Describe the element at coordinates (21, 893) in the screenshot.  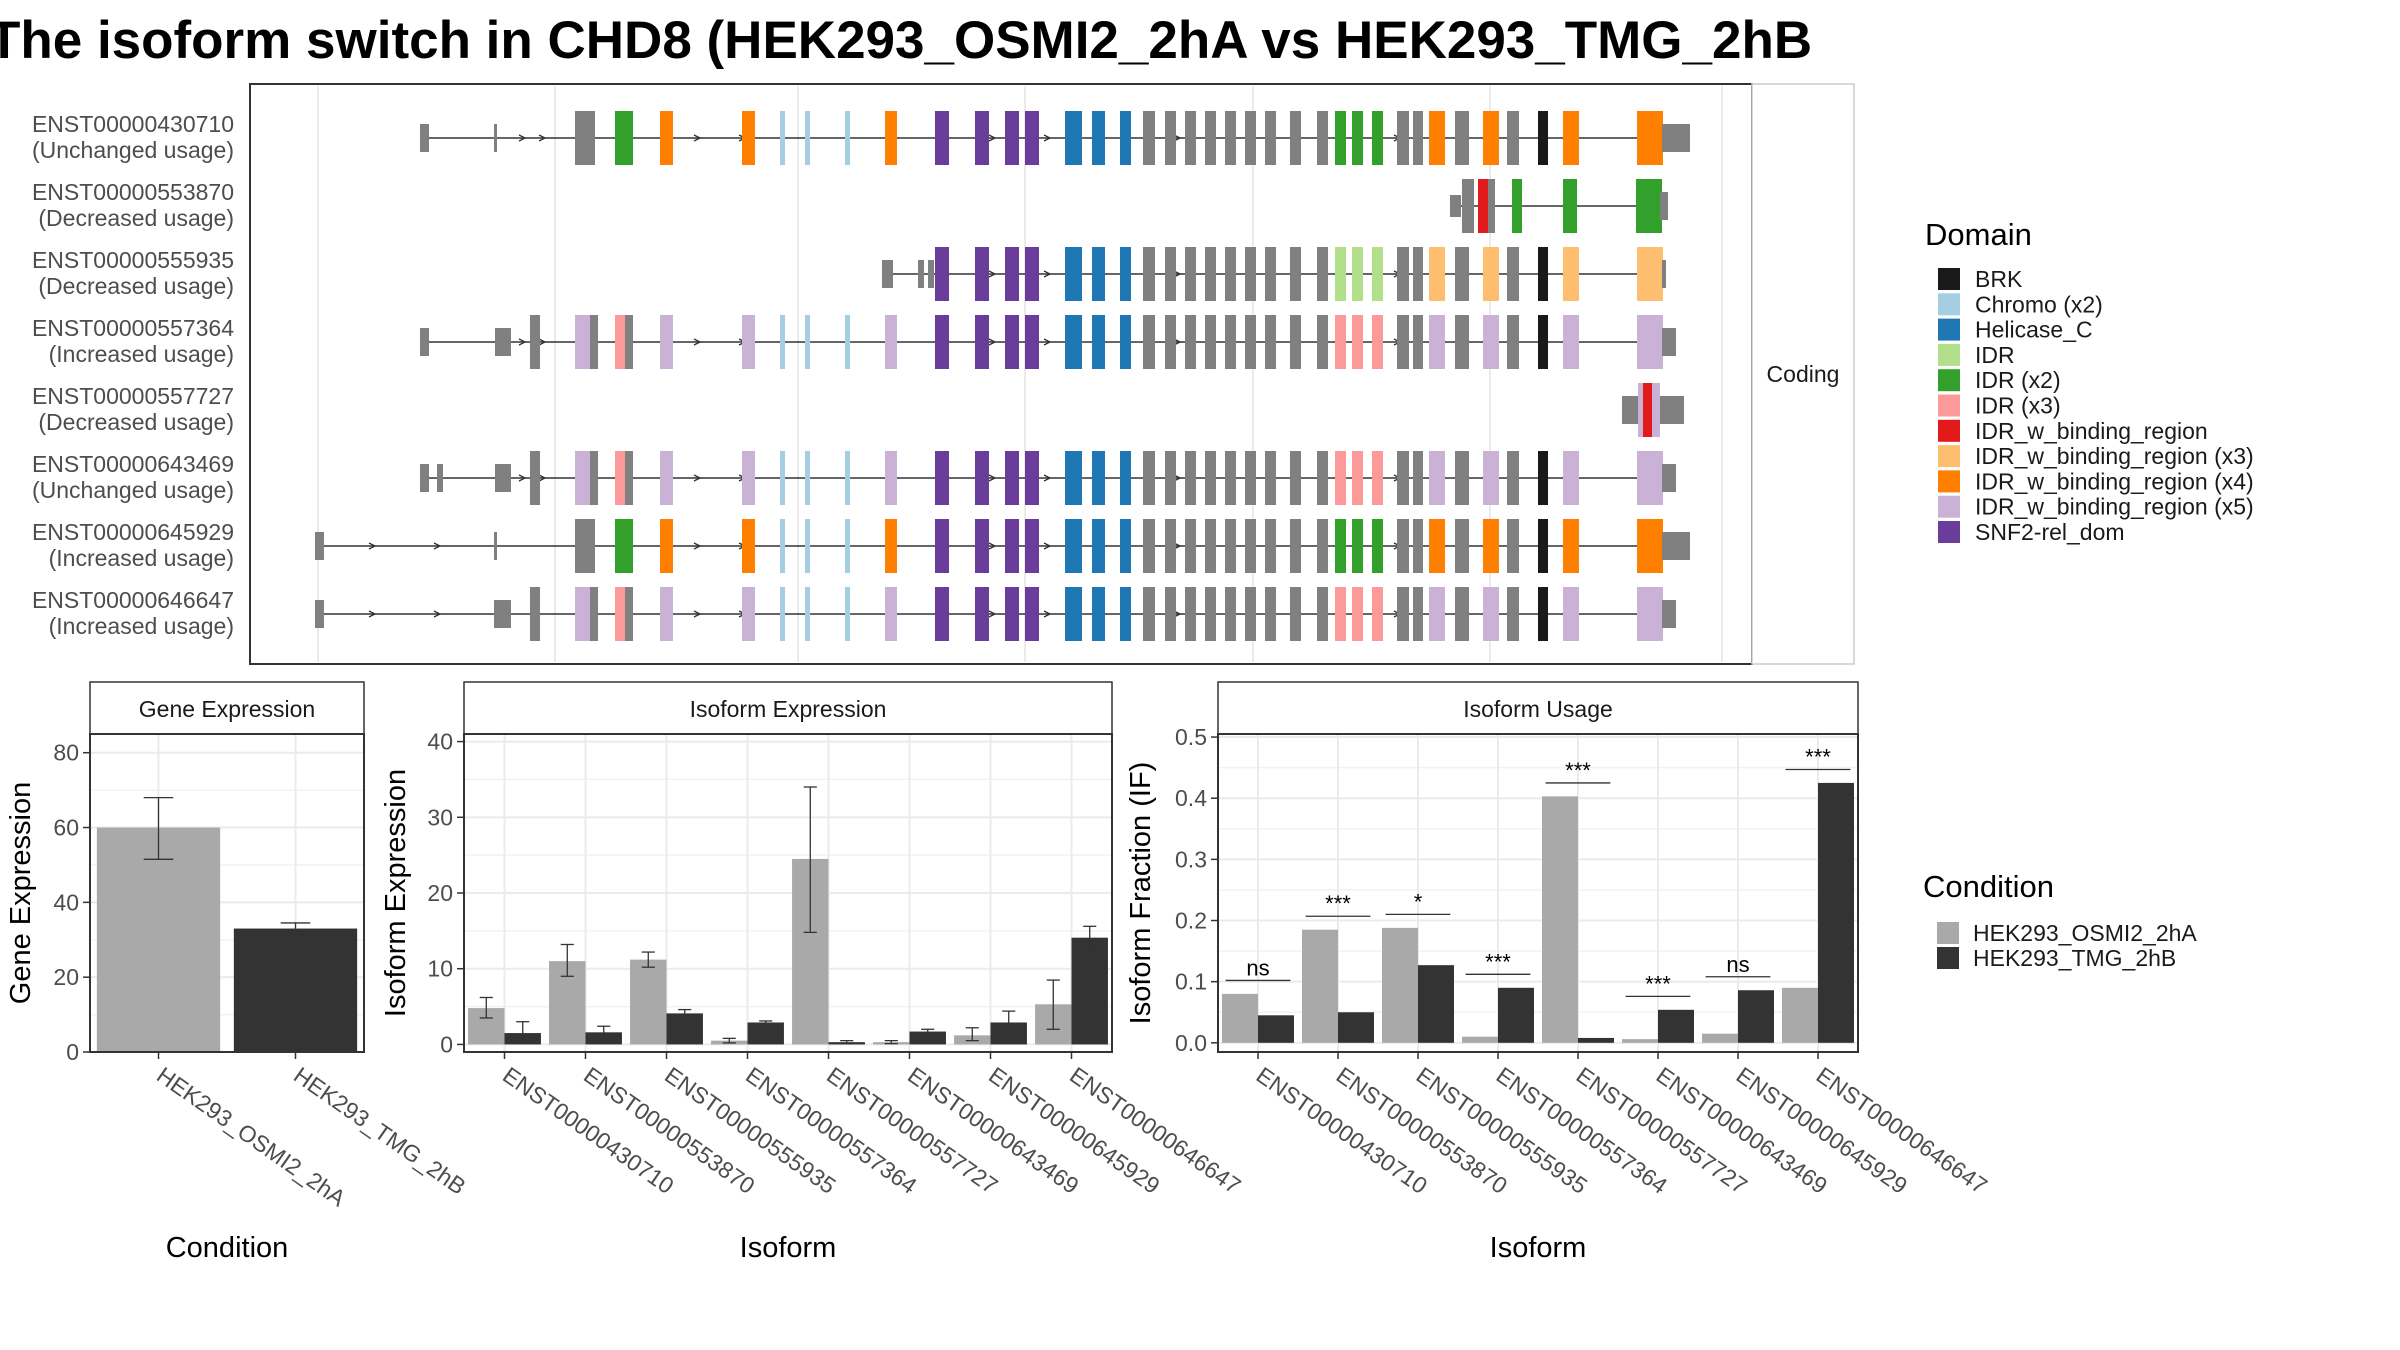
I see `y-axis-title: Gene Expression` at that location.